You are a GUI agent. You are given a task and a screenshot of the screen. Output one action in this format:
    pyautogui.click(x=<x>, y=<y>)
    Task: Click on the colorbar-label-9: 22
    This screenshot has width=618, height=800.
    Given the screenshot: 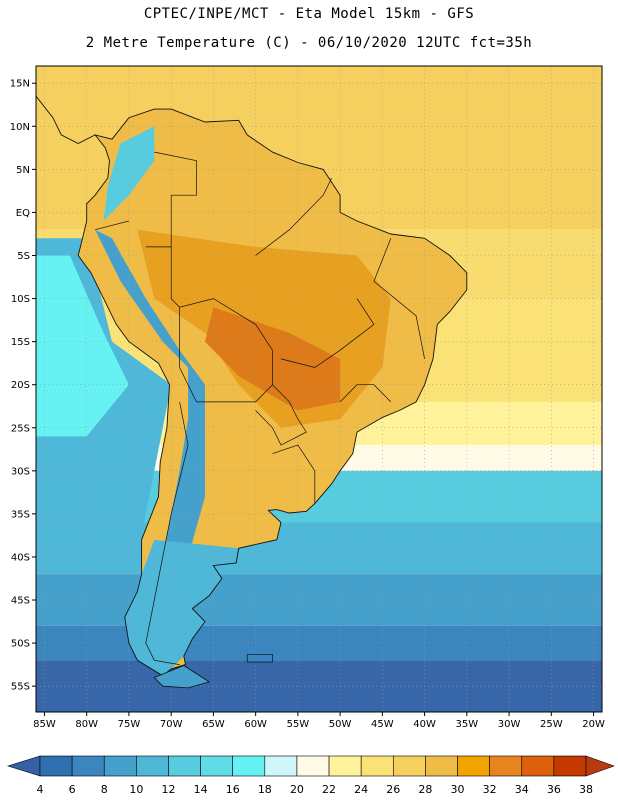 What is the action you would take?
    pyautogui.click(x=329, y=789)
    